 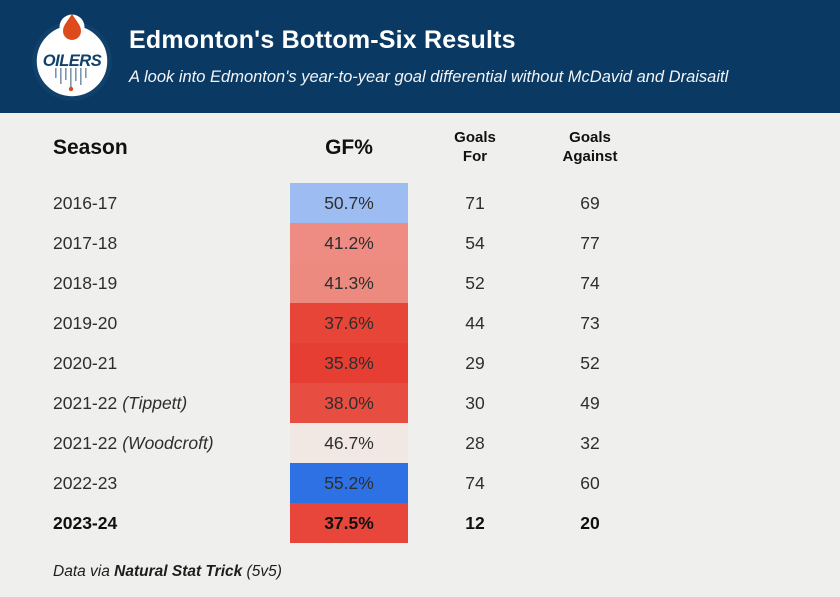 What do you see at coordinates (90, 147) in the screenshot?
I see `column-header-season: Season` at bounding box center [90, 147].